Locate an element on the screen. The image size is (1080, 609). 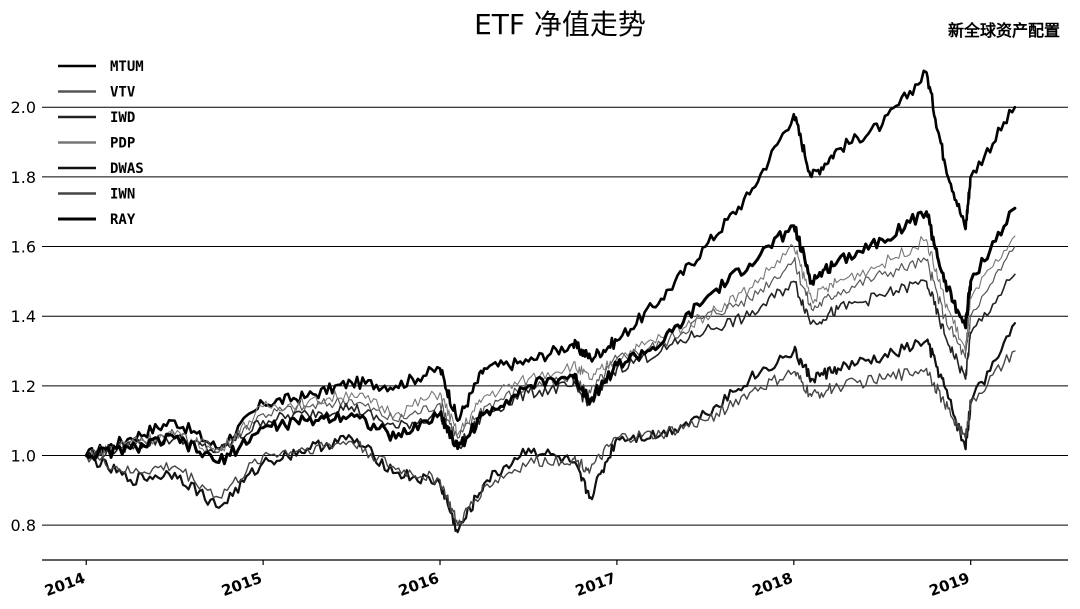
y-axis-ticks: 0.8 1.0 1.2 1.4 1.6 1.8 2.0 is located at coordinates (23, 316).